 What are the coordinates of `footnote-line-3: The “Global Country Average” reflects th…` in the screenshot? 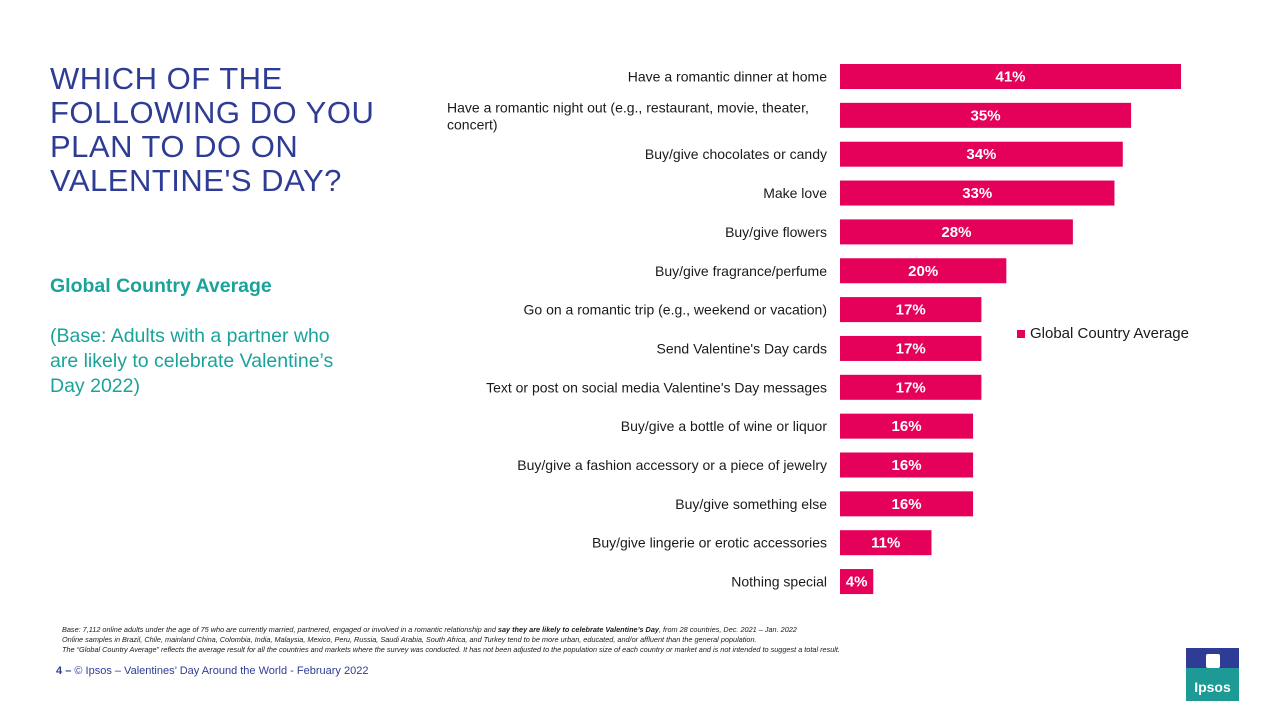 It's located at (451, 650).